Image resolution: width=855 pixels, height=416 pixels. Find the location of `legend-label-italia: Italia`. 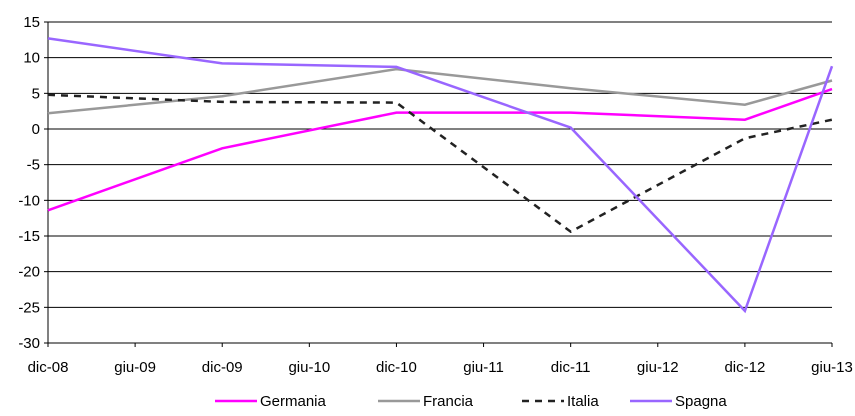

legend-label-italia: Italia is located at coordinates (583, 401).